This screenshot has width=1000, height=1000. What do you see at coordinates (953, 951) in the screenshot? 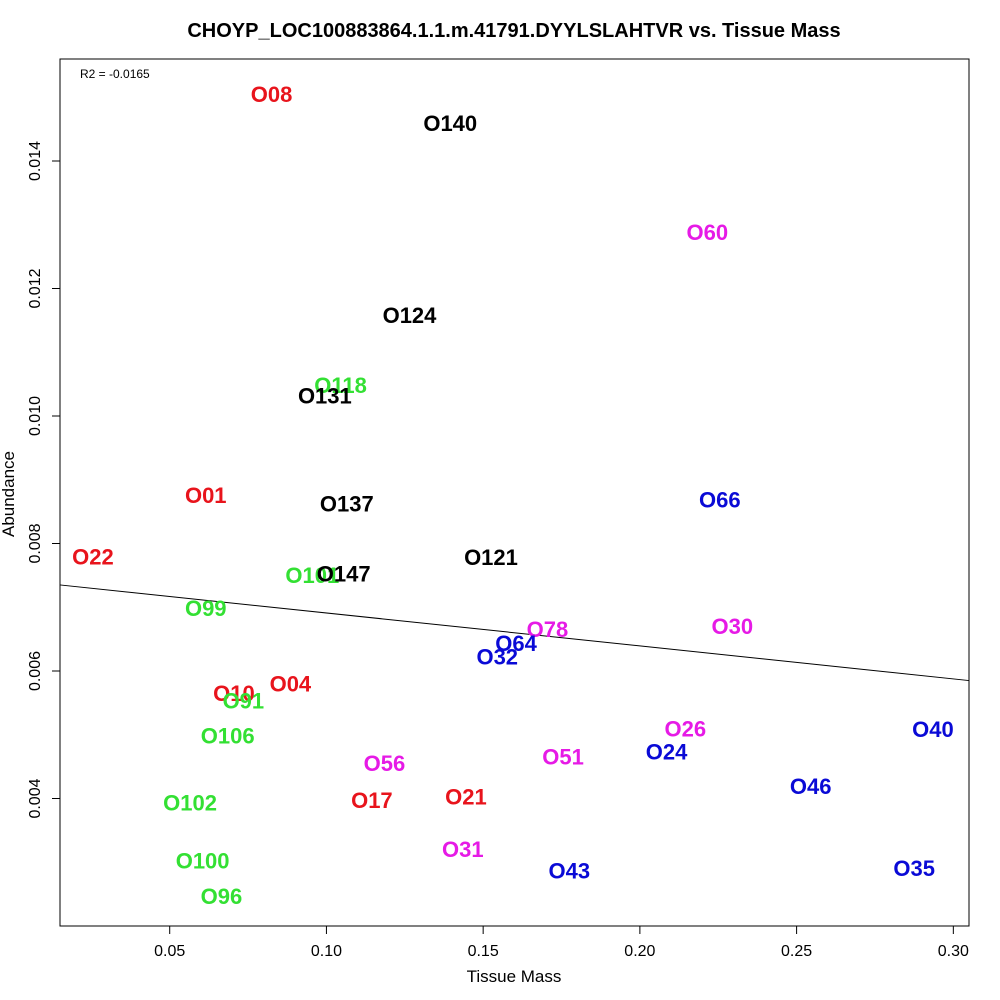
I see `x-tick-label: 0.30` at bounding box center [953, 951].